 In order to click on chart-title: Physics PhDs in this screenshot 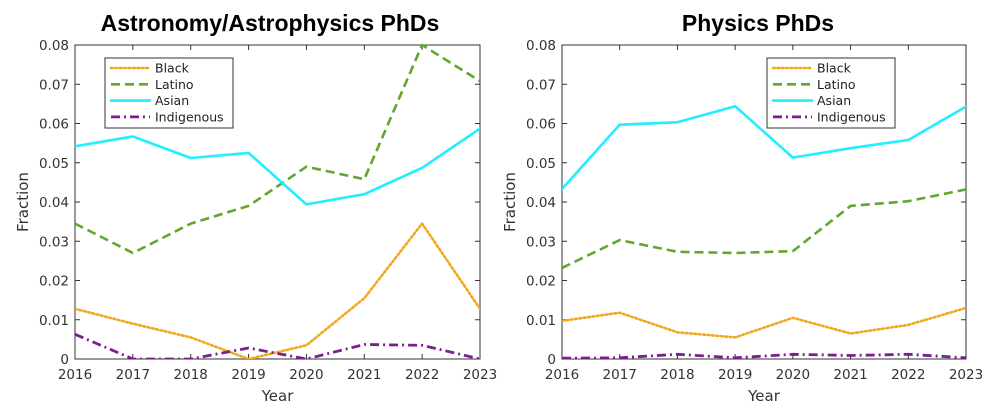, I will do `click(758, 23)`.